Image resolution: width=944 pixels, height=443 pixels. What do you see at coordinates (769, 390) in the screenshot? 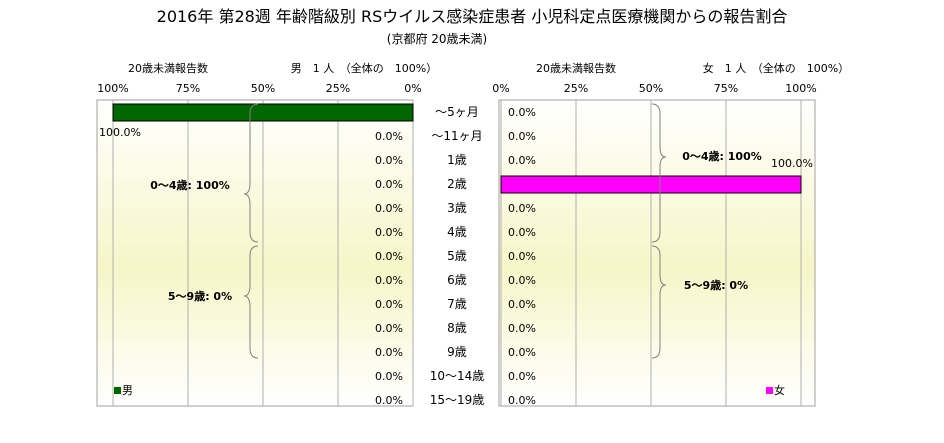
I see `female-legend-swatch` at bounding box center [769, 390].